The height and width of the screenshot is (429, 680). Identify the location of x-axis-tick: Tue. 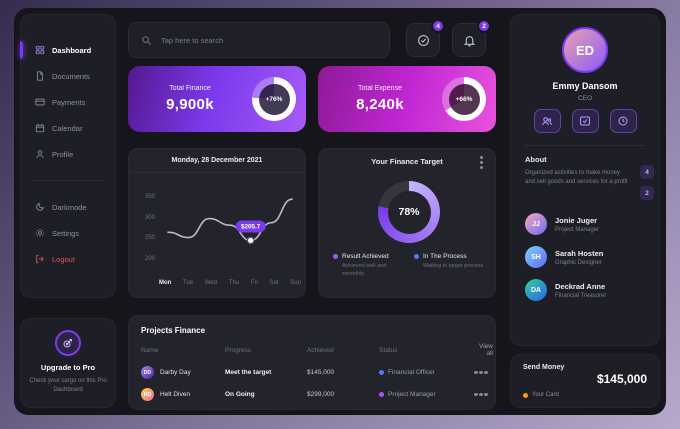
(188, 283).